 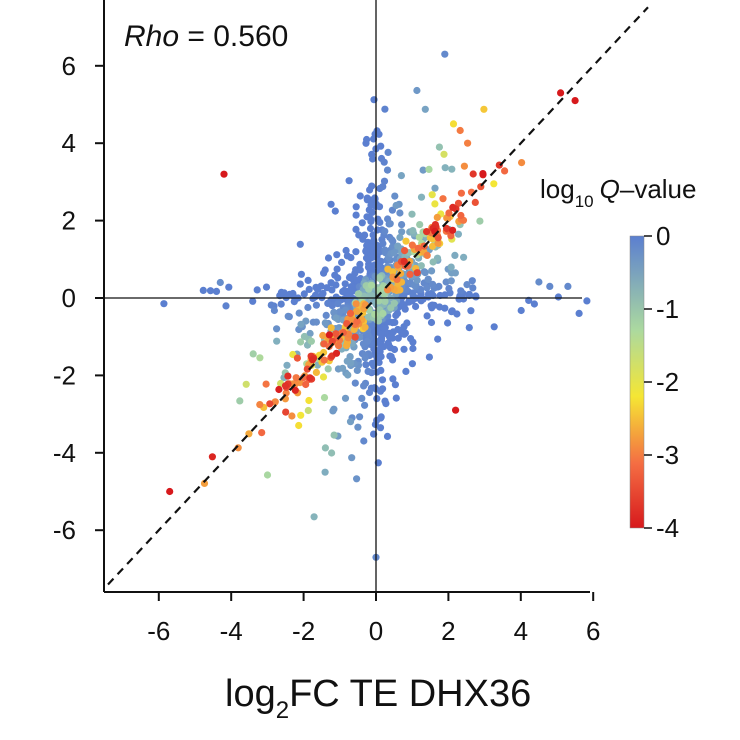 What do you see at coordinates (378, 698) in the screenshot?
I see `x-axis-title: log2FC TE DHX36` at bounding box center [378, 698].